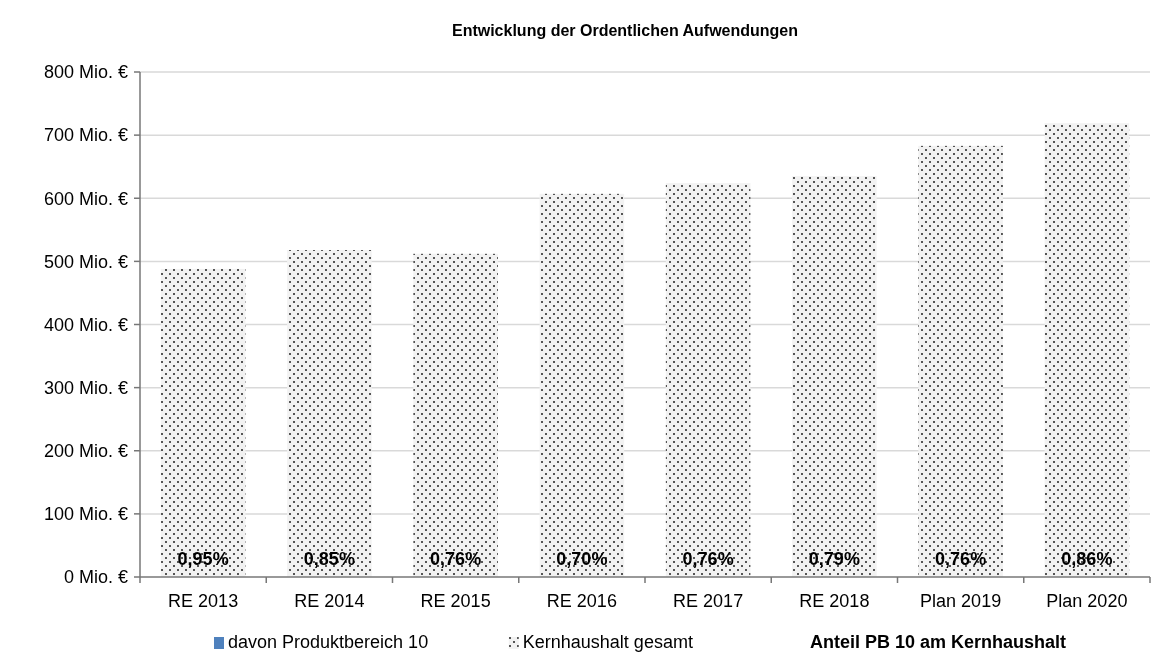 This screenshot has height=668, width=1152. Describe the element at coordinates (455, 601) in the screenshot. I see `x-tick-label: RE 2015` at that location.